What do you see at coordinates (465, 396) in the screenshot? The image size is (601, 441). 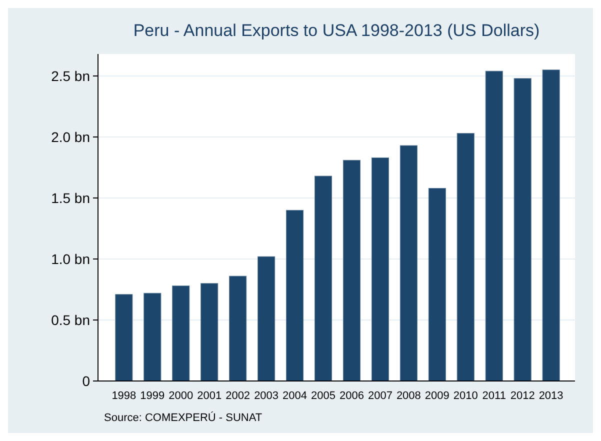 I see `x-tick-label: 2010` at bounding box center [465, 396].